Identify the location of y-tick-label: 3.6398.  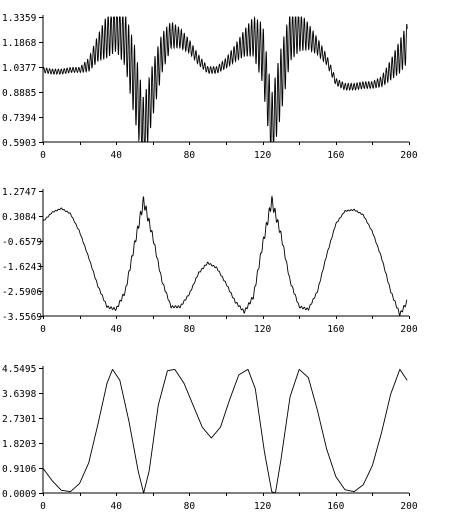
(19, 394).